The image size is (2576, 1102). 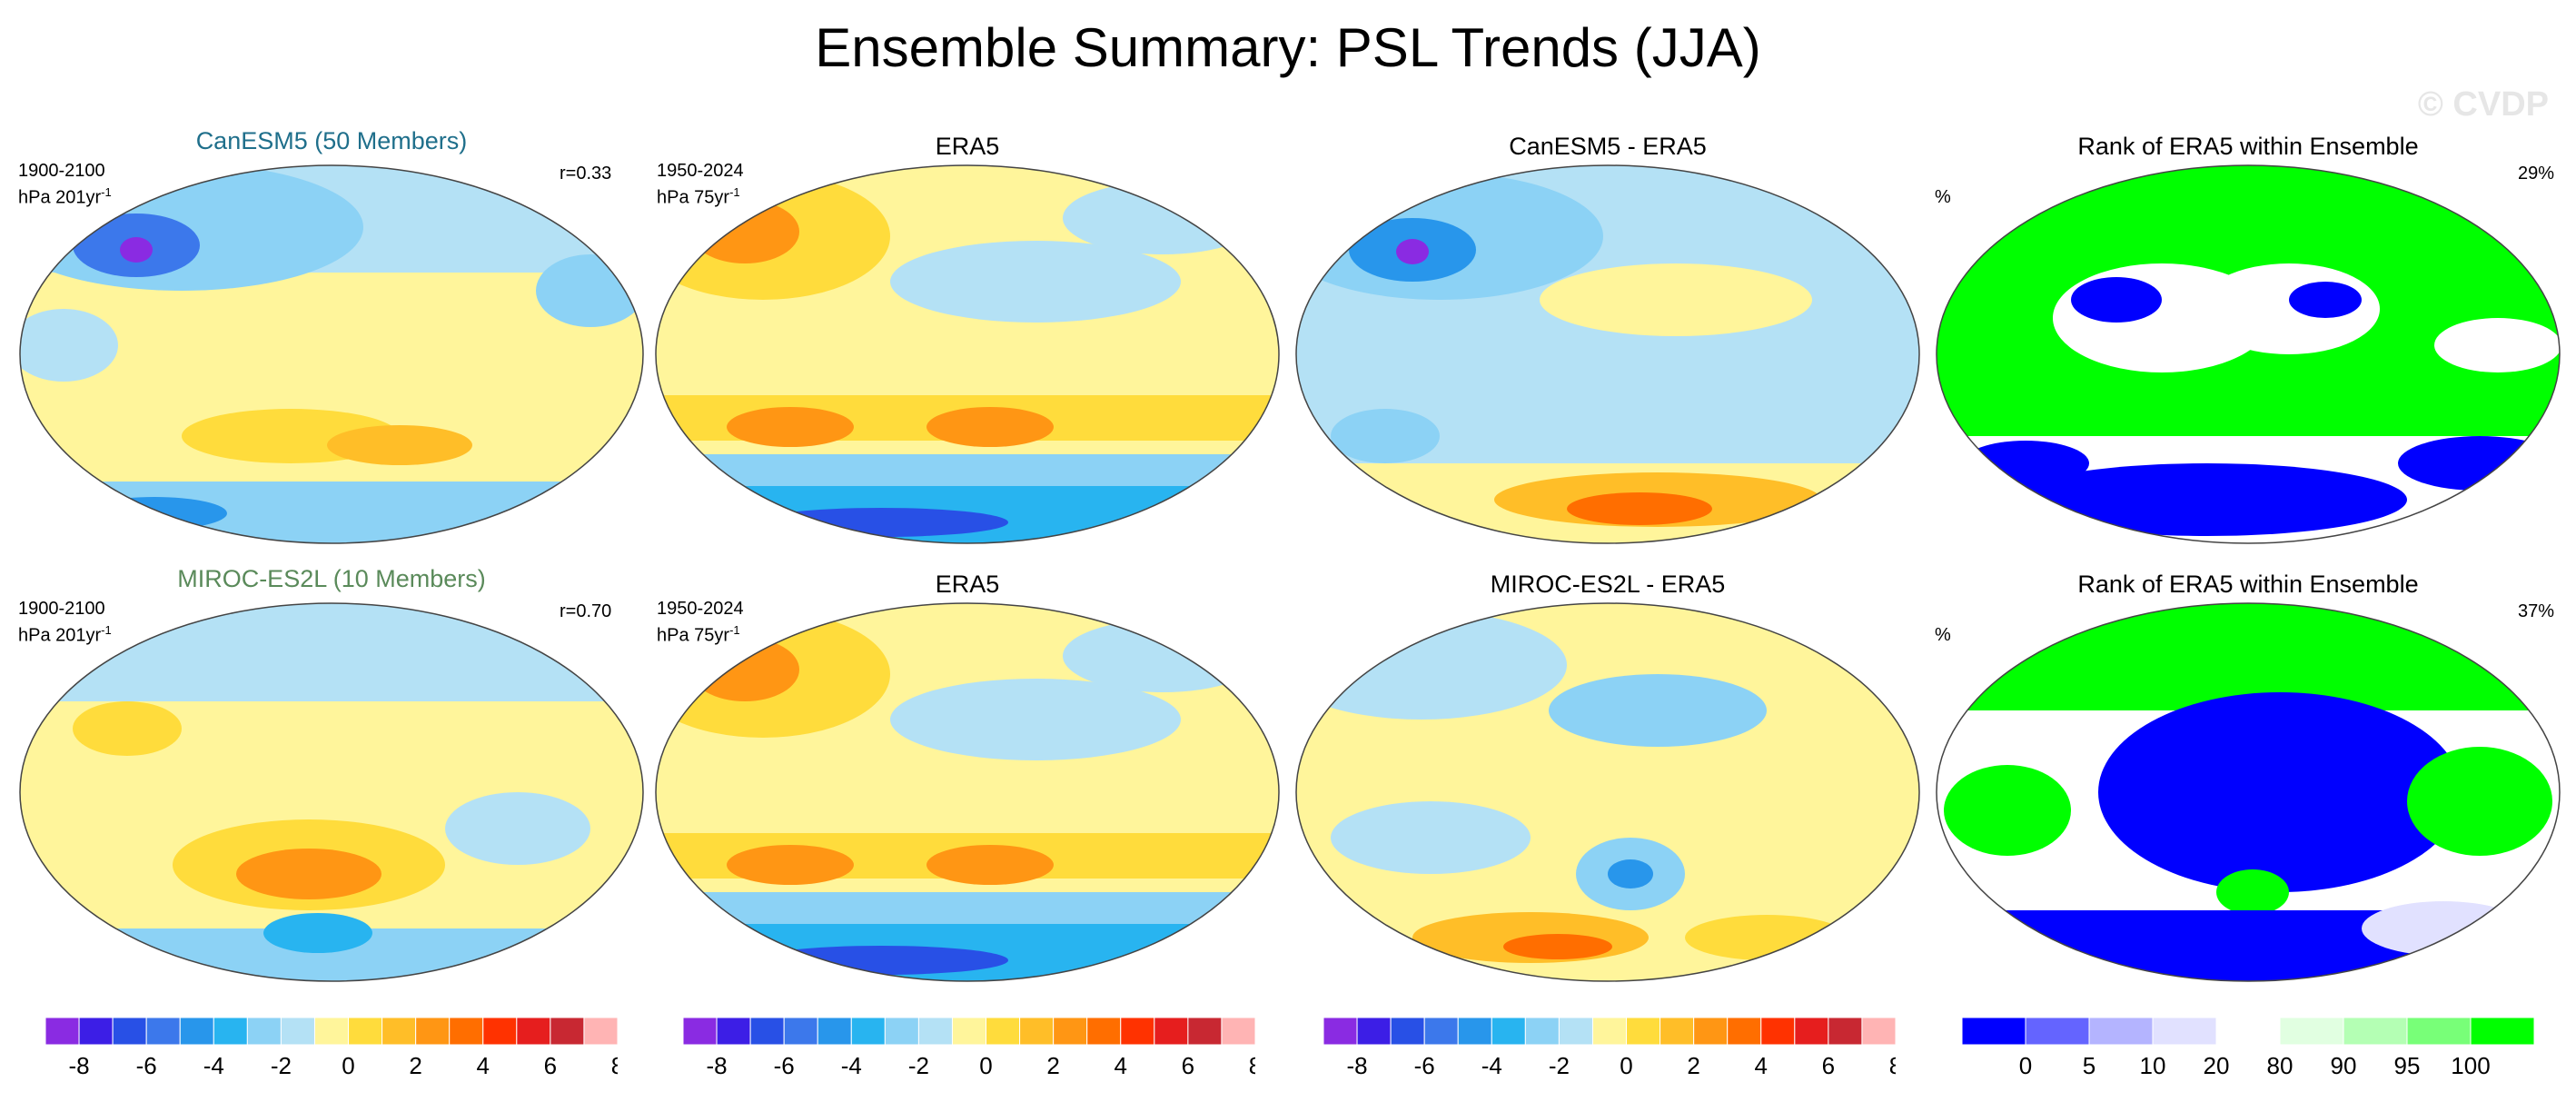 I want to click on correlation-label: r=0.33, so click(x=586, y=174).